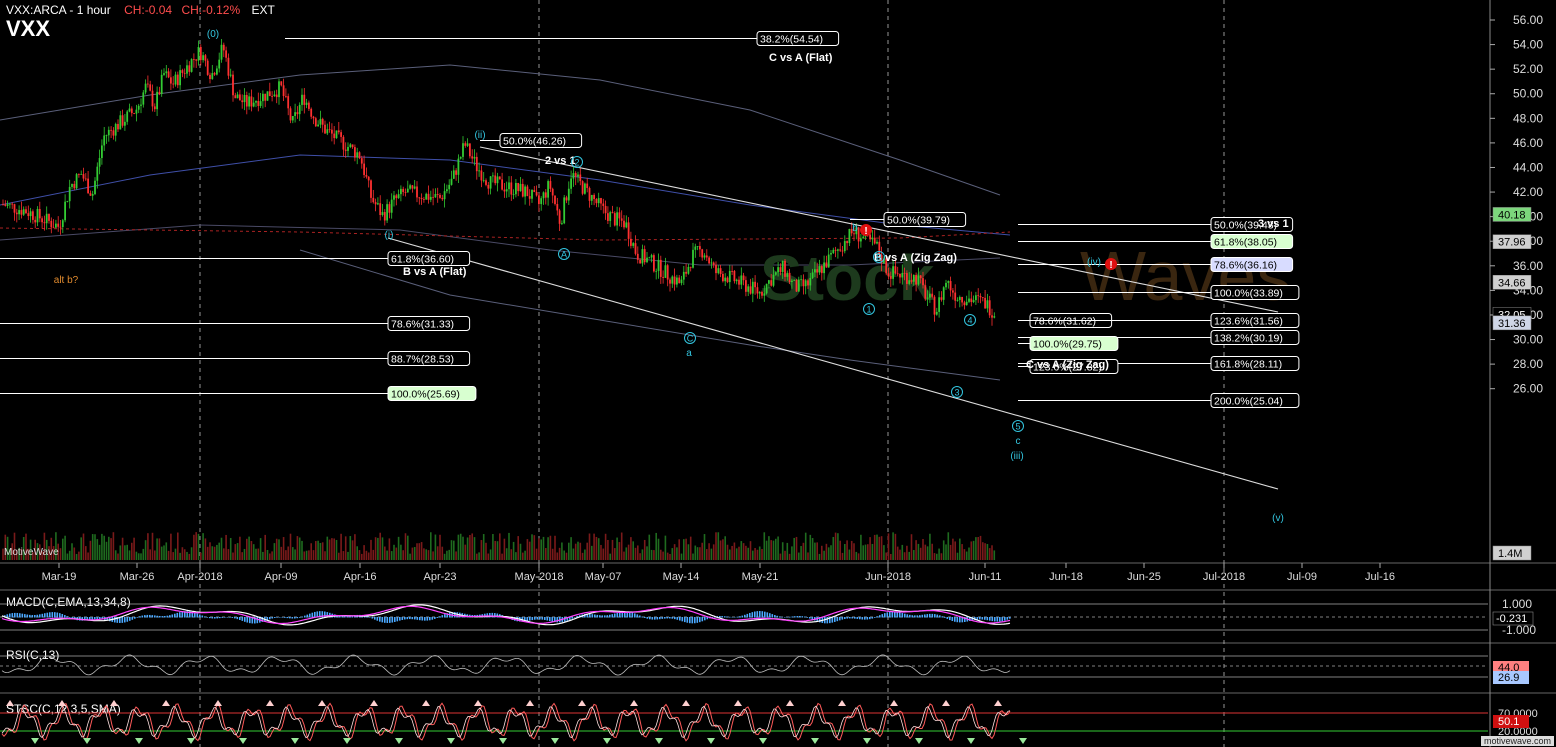 The image size is (1556, 747). What do you see at coordinates (263, 10) in the screenshot?
I see `extended-hours-badge: EXT` at bounding box center [263, 10].